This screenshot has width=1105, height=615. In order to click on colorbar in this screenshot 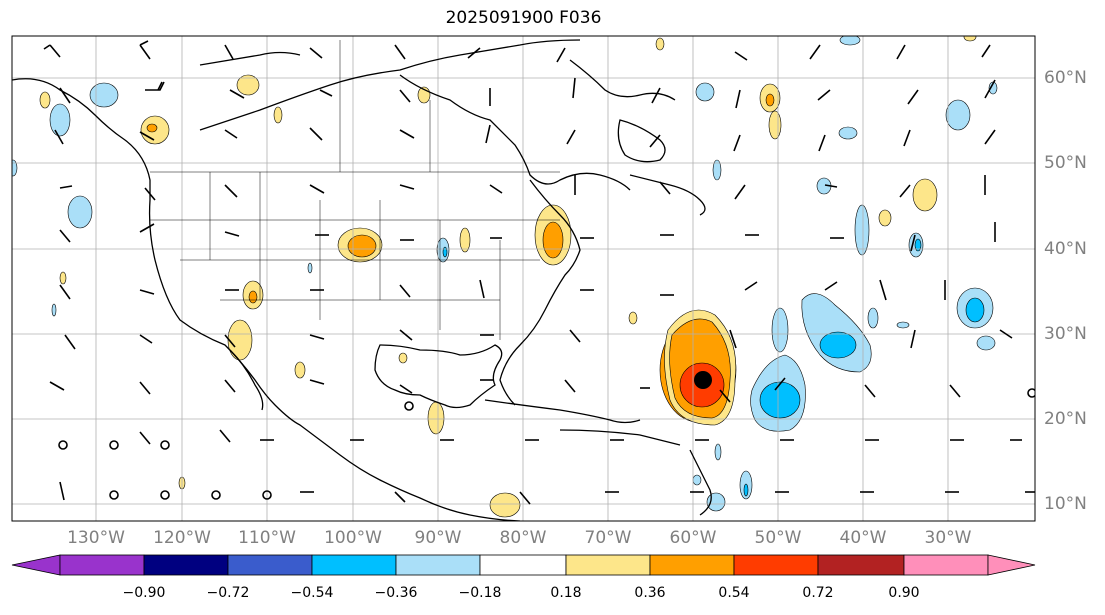, I will do `click(523, 565)`.